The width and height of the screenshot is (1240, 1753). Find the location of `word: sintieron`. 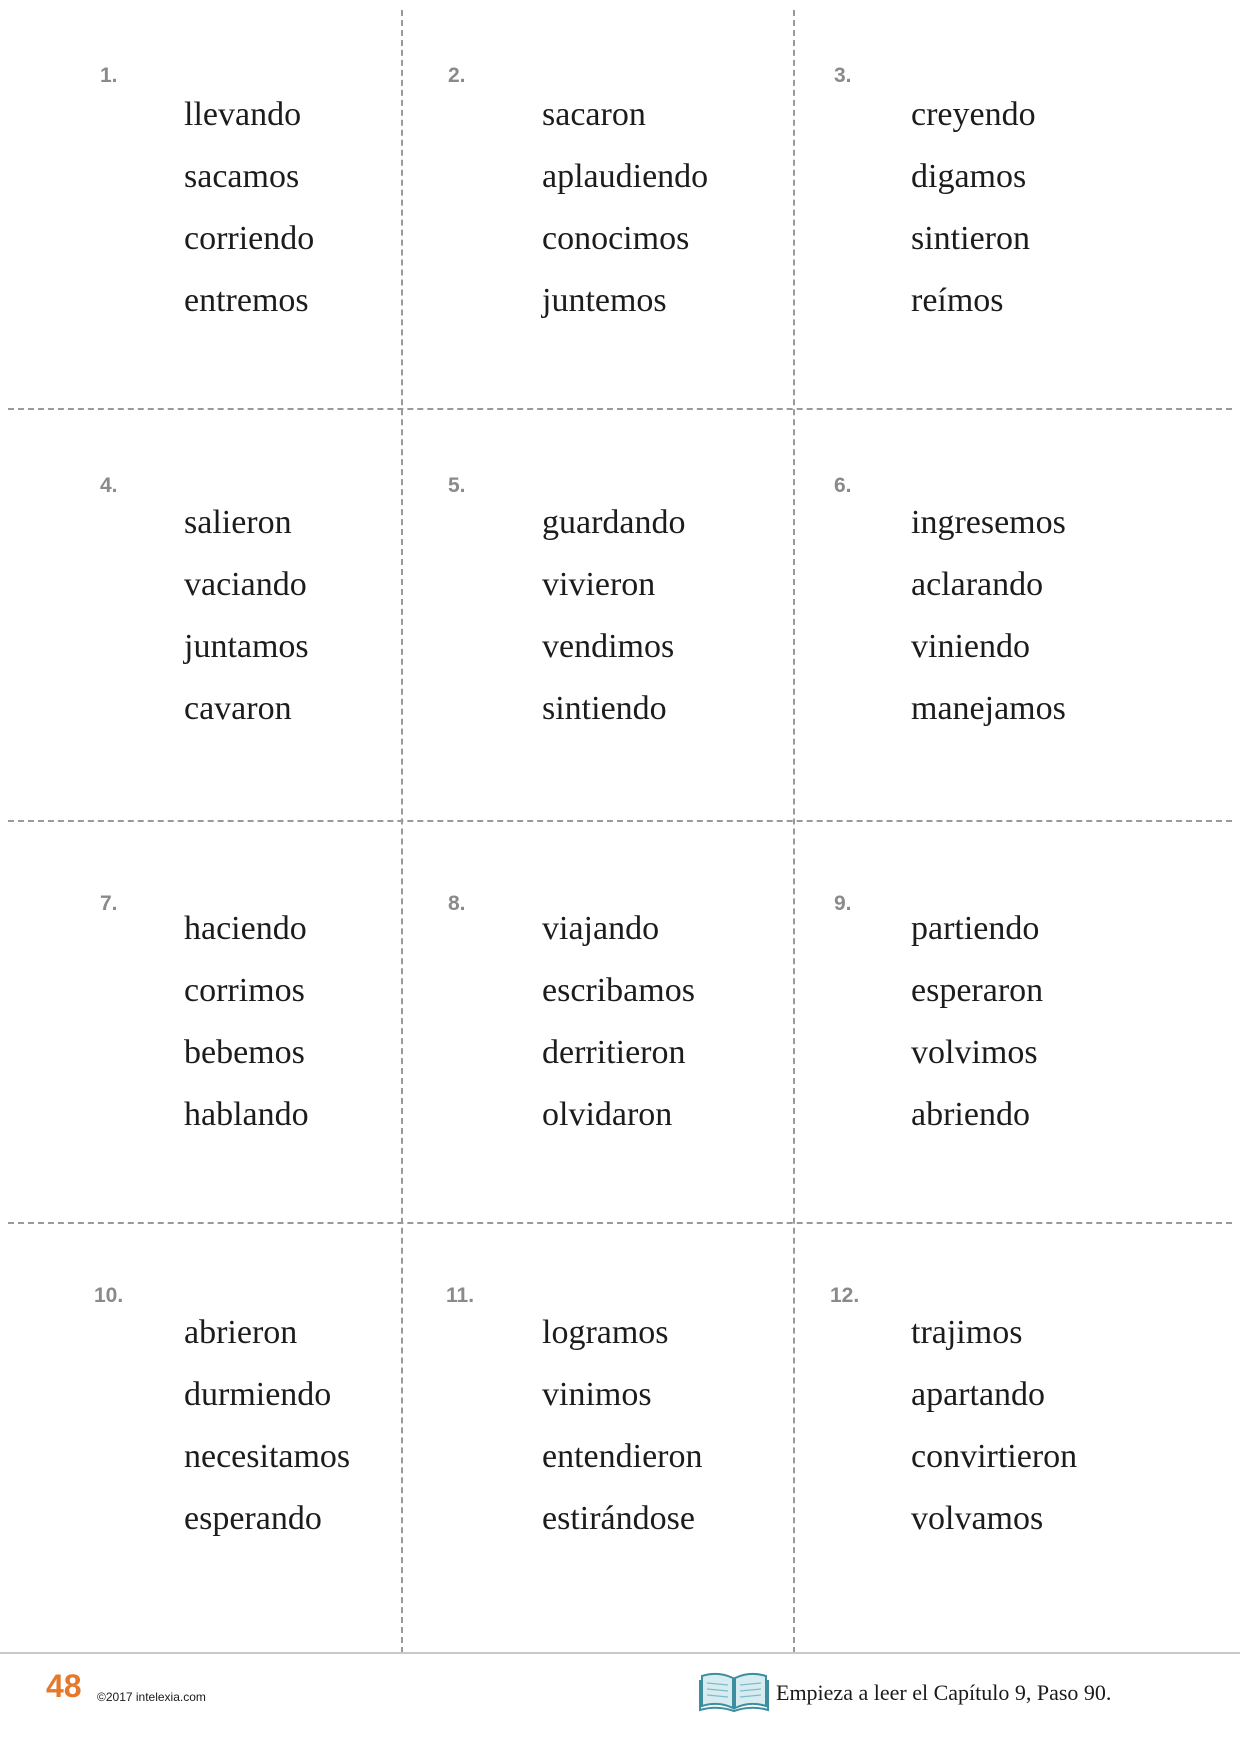

word: sintieron is located at coordinates (970, 238).